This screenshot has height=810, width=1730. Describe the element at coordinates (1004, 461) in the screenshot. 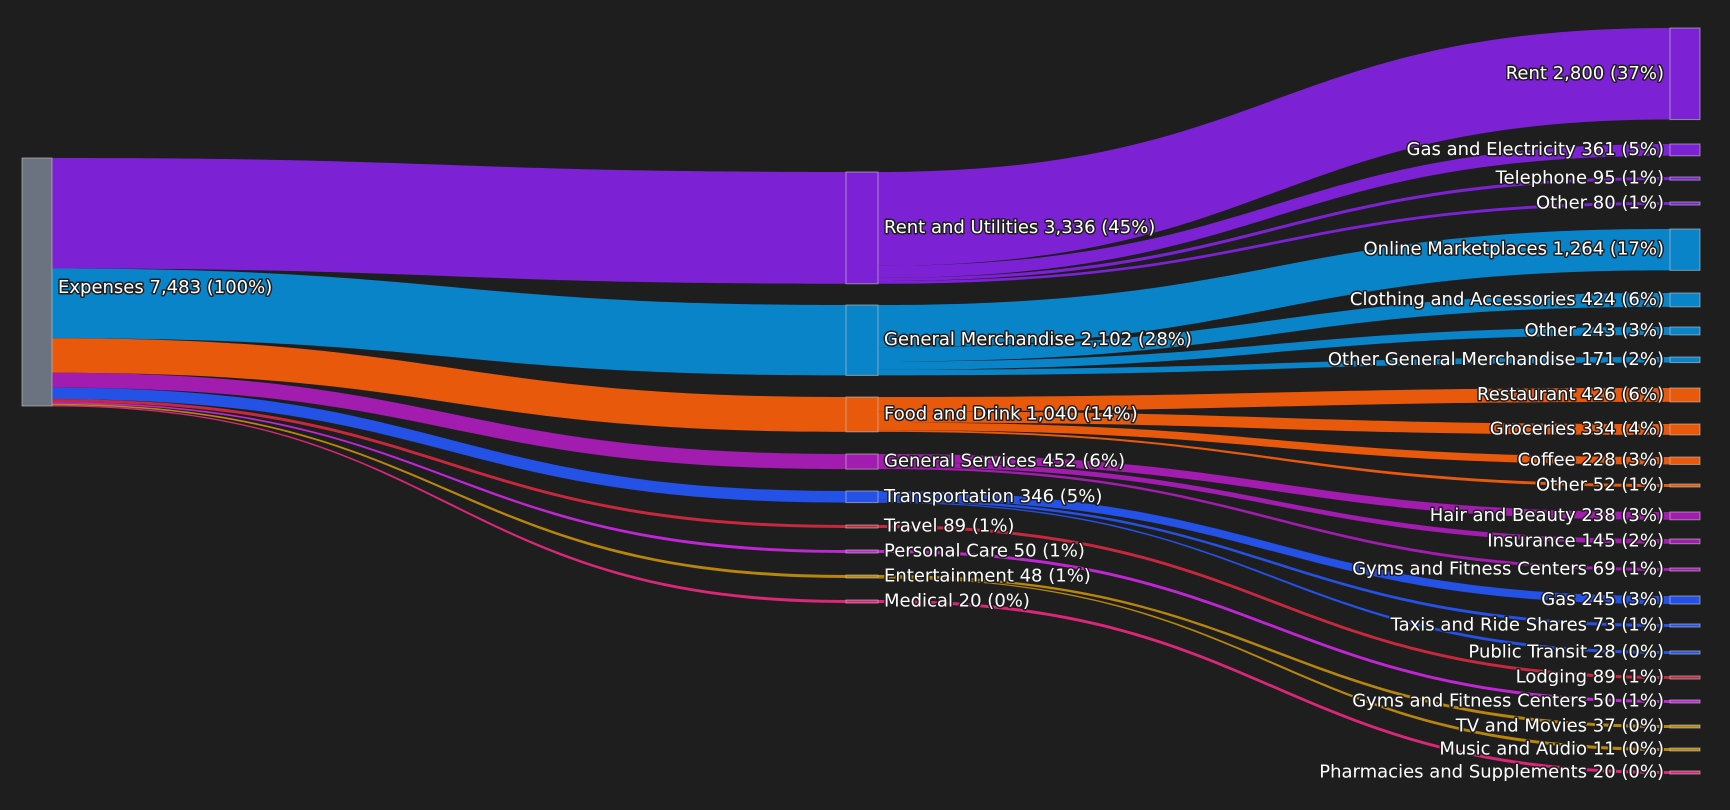

I see `node-label-general_services: General Services 452 (6%)` at that location.